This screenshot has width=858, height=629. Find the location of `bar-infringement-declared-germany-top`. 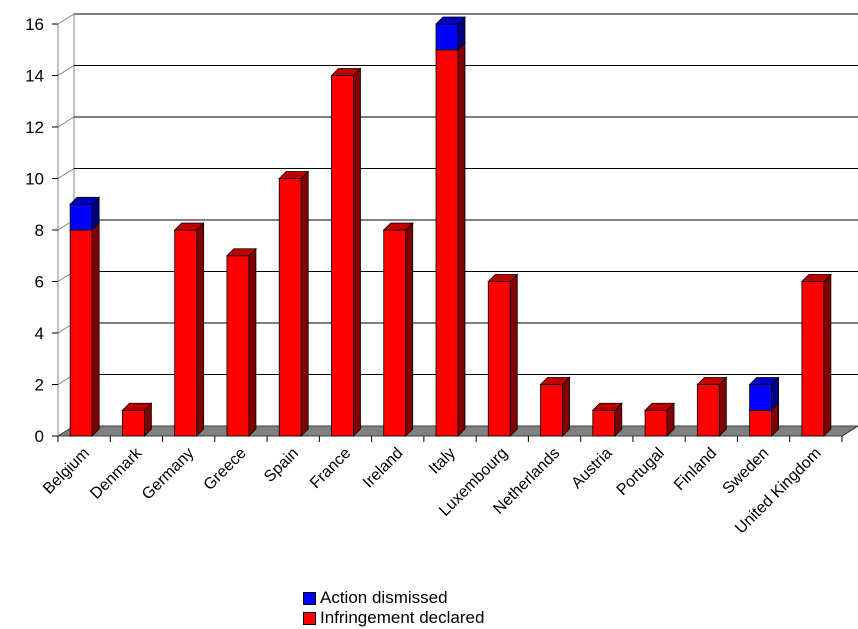

bar-infringement-declared-germany-top is located at coordinates (189, 226).